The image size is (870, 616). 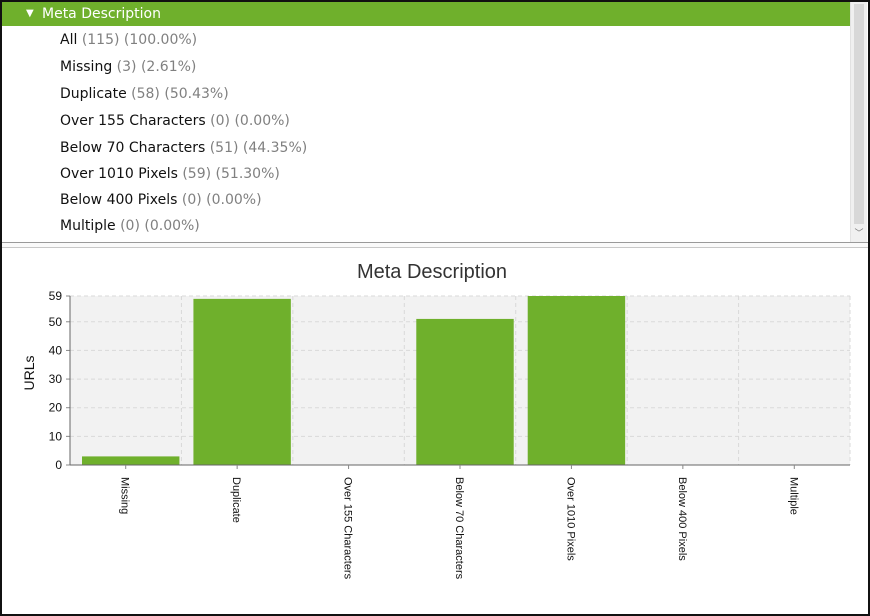 I want to click on tree-item-over-1010-pixels: Over 1010 Pixels (59) (51.30%), so click(x=170, y=174).